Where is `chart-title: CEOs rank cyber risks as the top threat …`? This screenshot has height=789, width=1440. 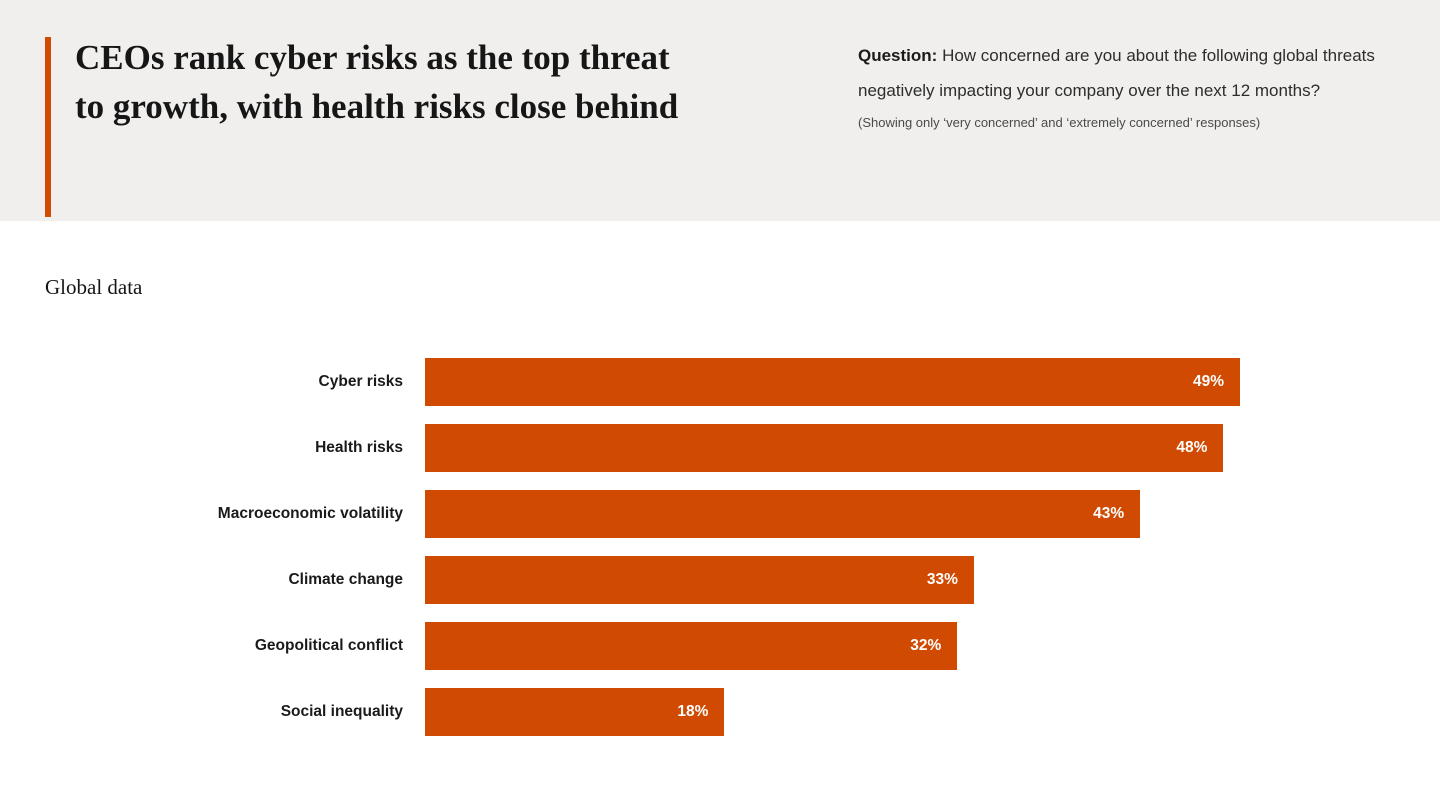 chart-title: CEOs rank cyber risks as the top threat … is located at coordinates (377, 82).